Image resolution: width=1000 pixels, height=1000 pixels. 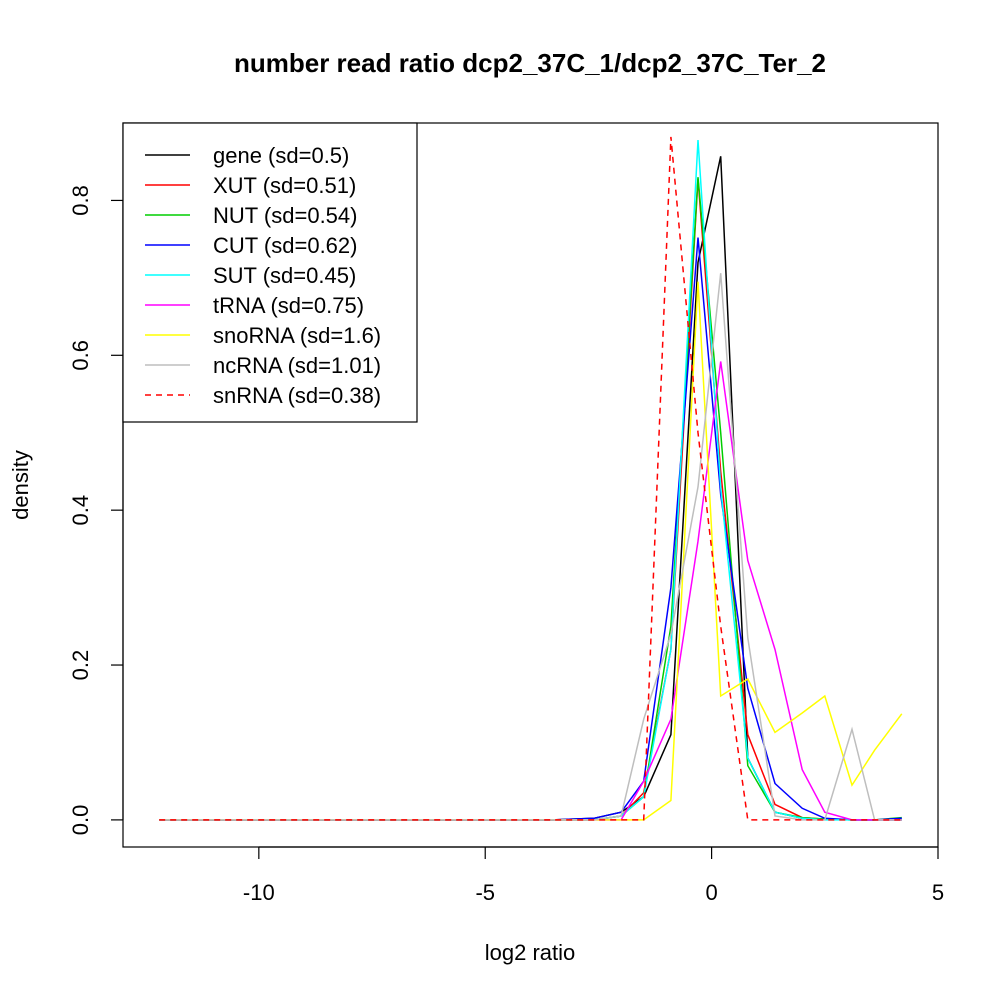 I want to click on y-tick-label: 0.6, so click(x=80, y=355).